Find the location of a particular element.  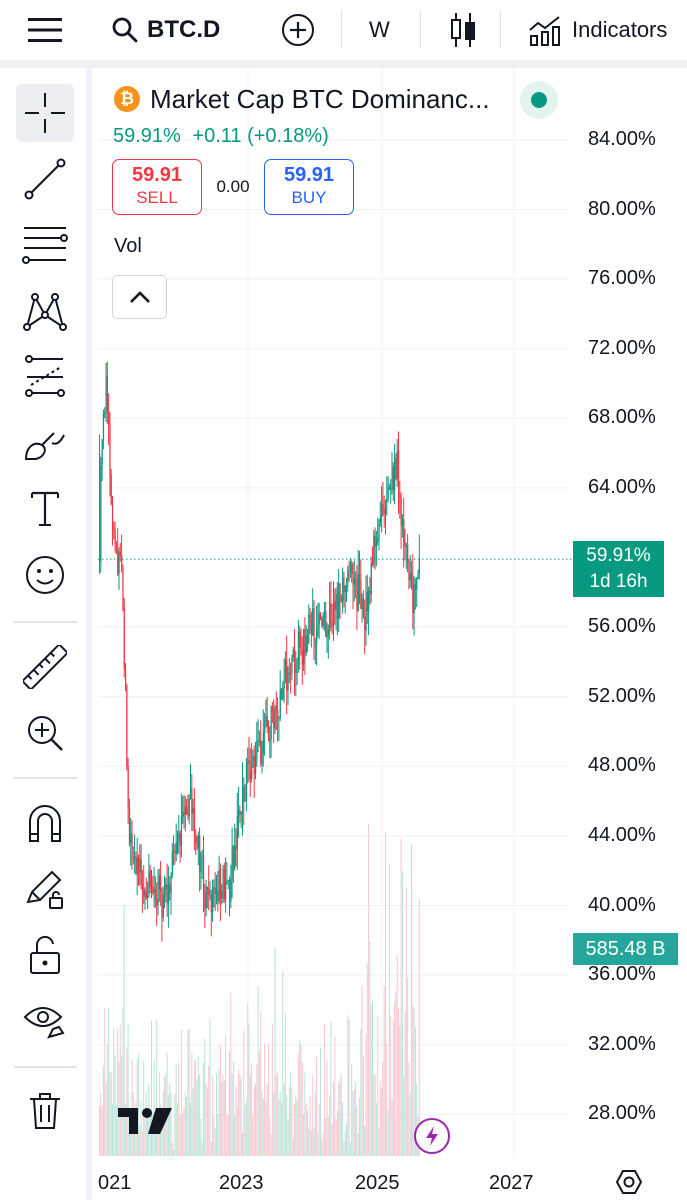

brush-tool is located at coordinates (45, 443).